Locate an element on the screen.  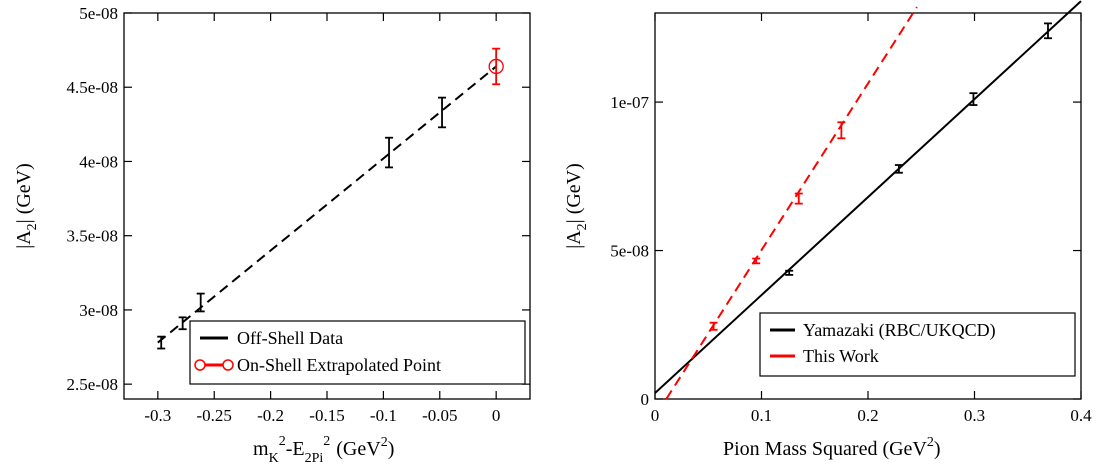
left-legend-label-onshell: On-Shell Extrapolated Point is located at coordinates (339, 365).